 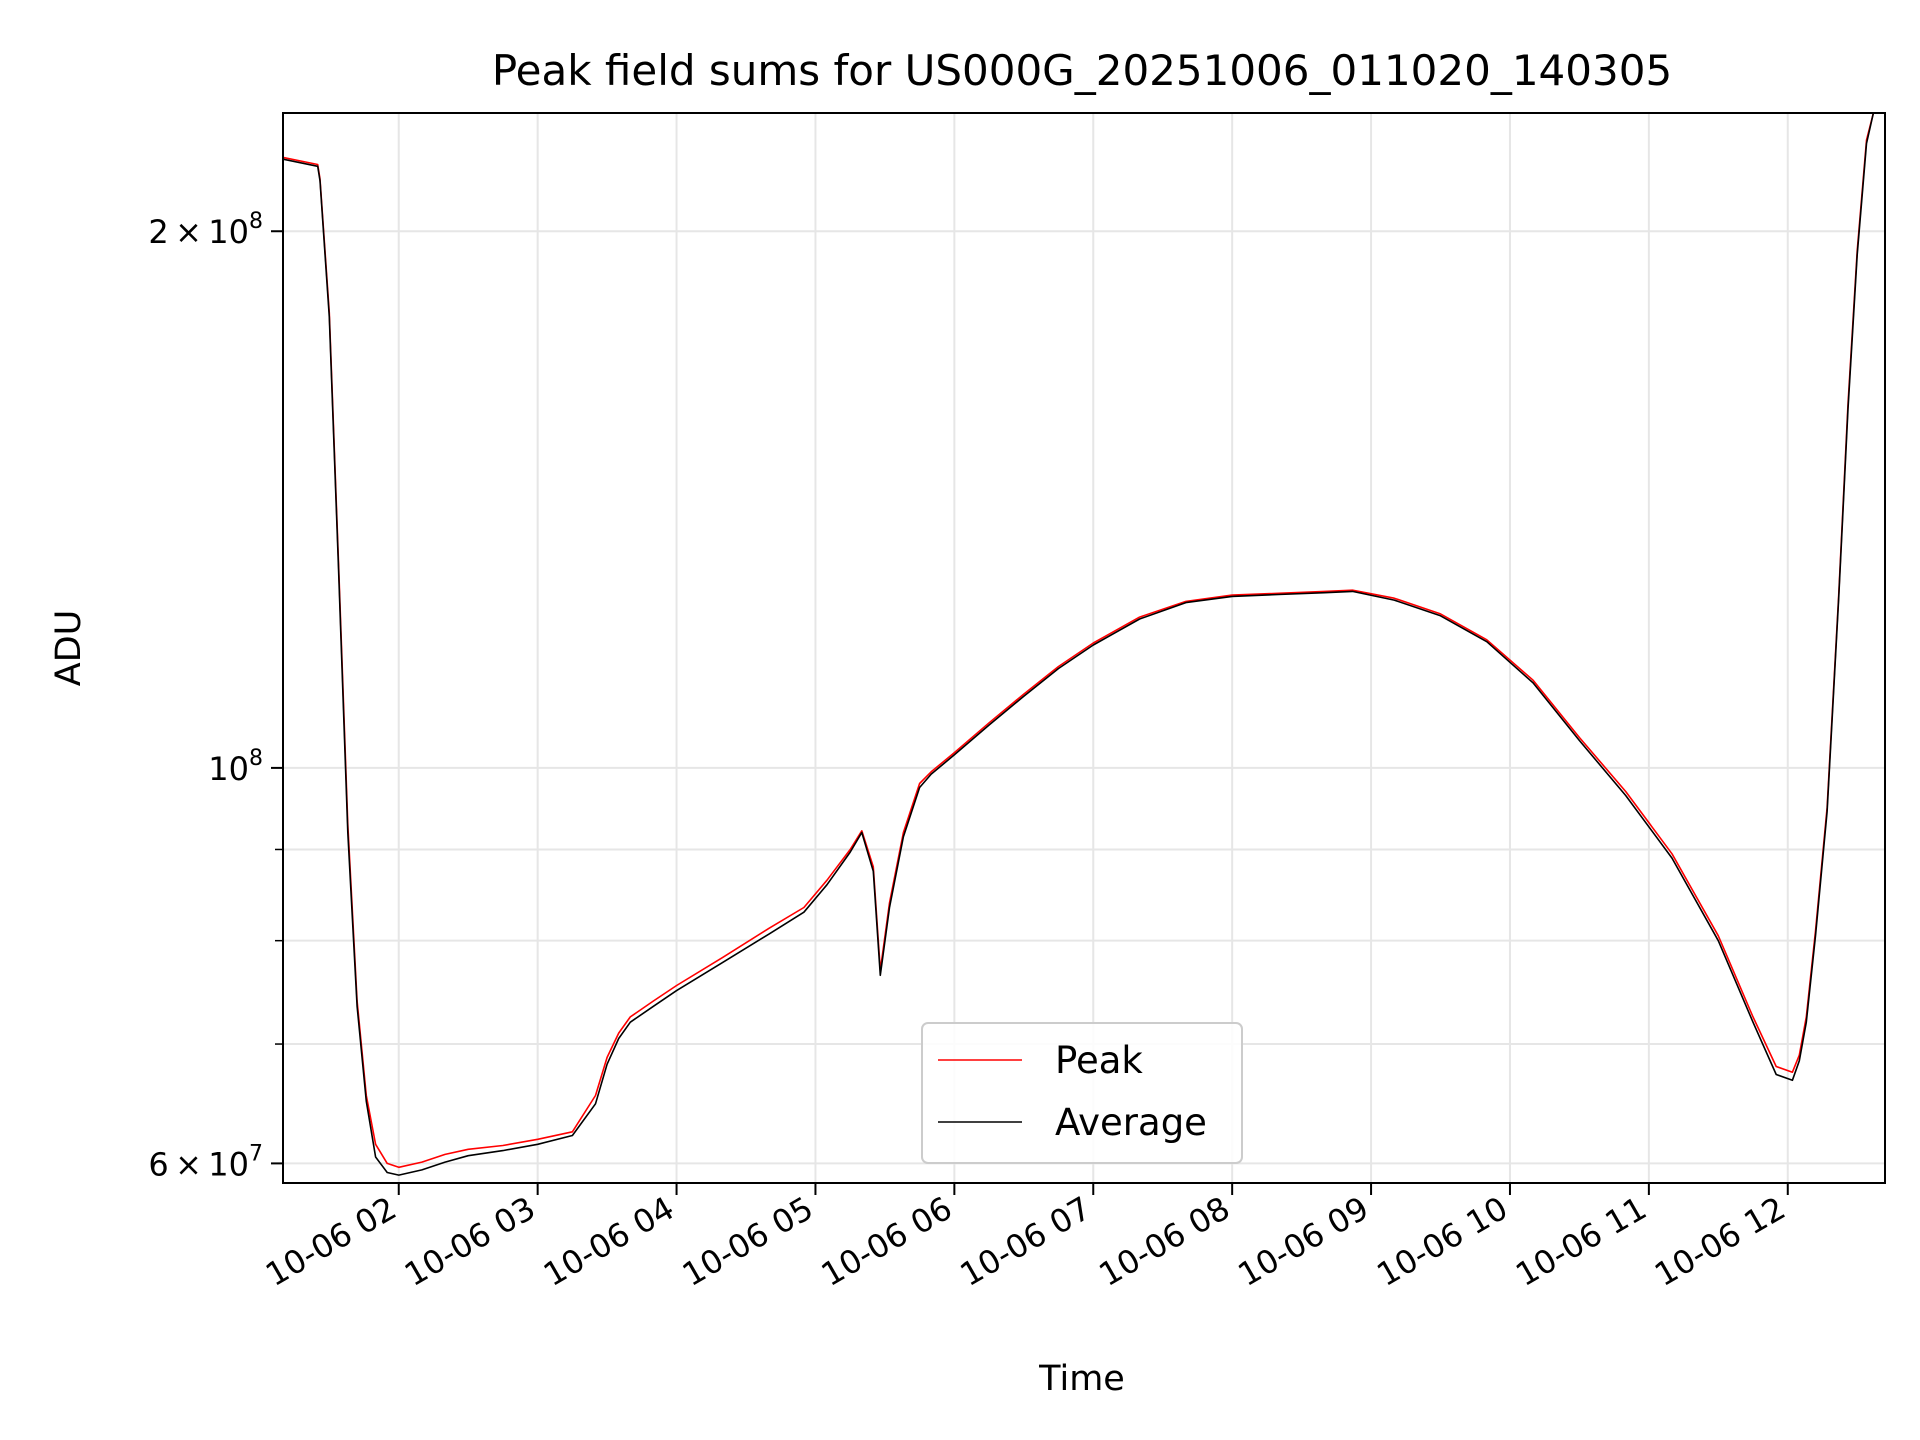 What do you see at coordinates (158, 1164) in the screenshot?
I see `y-tick-mantissa: 6` at bounding box center [158, 1164].